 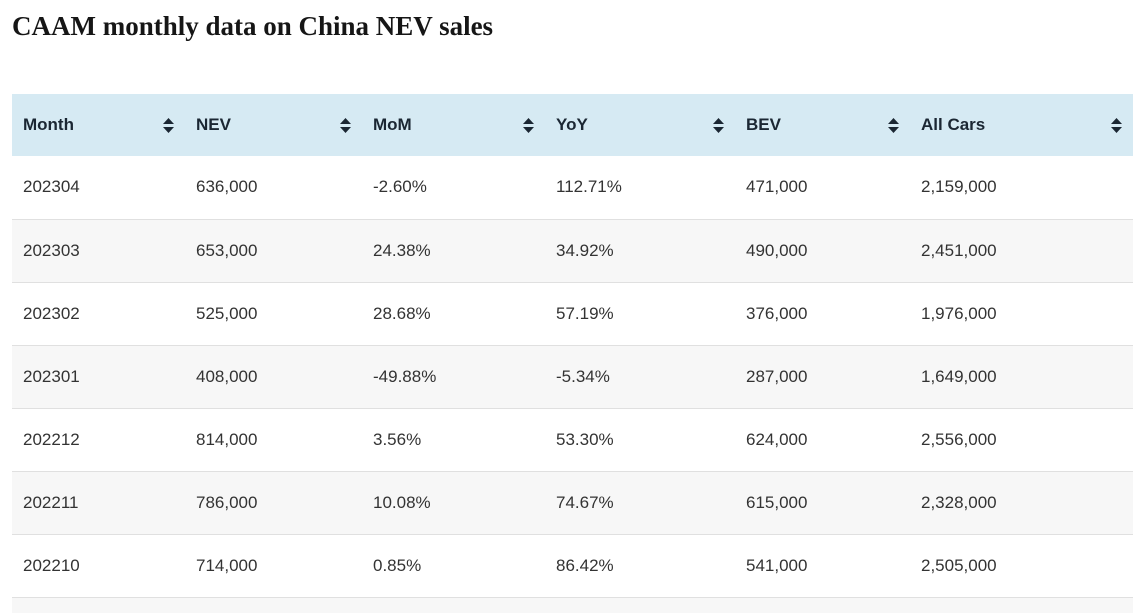 I want to click on cell-all-cars: 1,976,000, so click(x=1021, y=314).